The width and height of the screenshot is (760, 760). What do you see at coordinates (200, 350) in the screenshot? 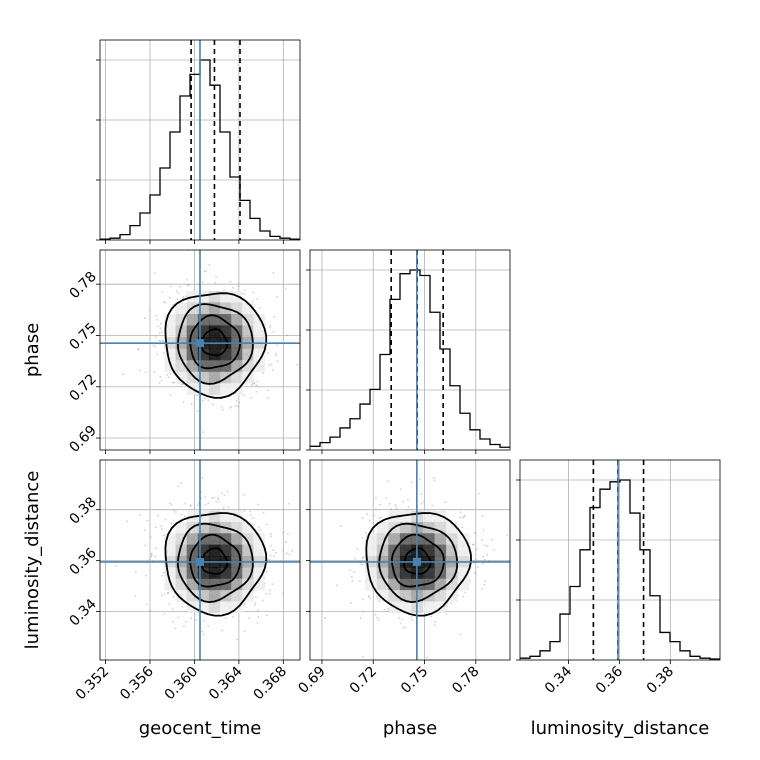
I see `joint-panel-geocent_time-phase` at bounding box center [200, 350].